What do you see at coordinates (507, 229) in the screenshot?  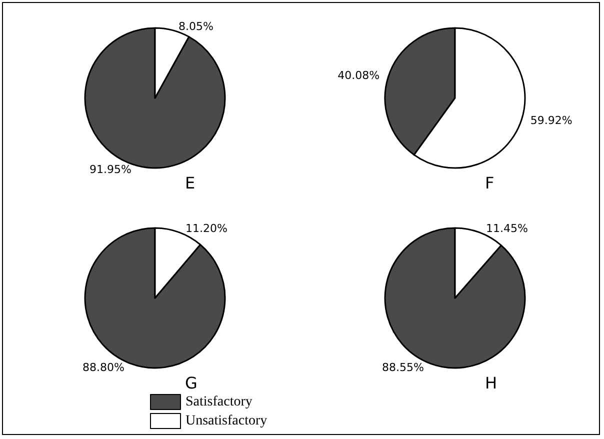 I see `data-label: 11.45%` at bounding box center [507, 229].